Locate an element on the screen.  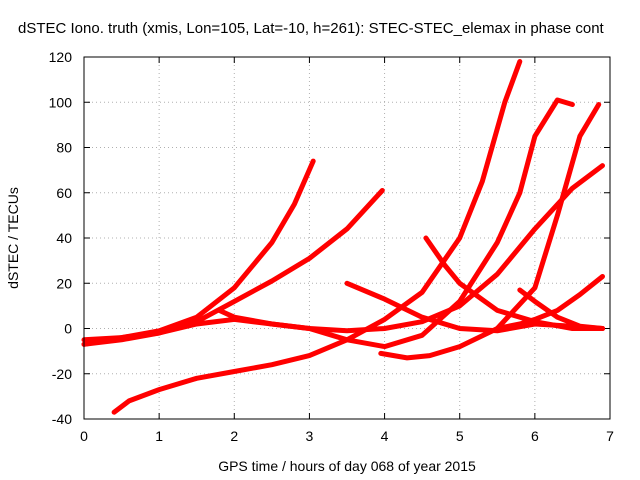
x-tick-label: 3 is located at coordinates (310, 436).